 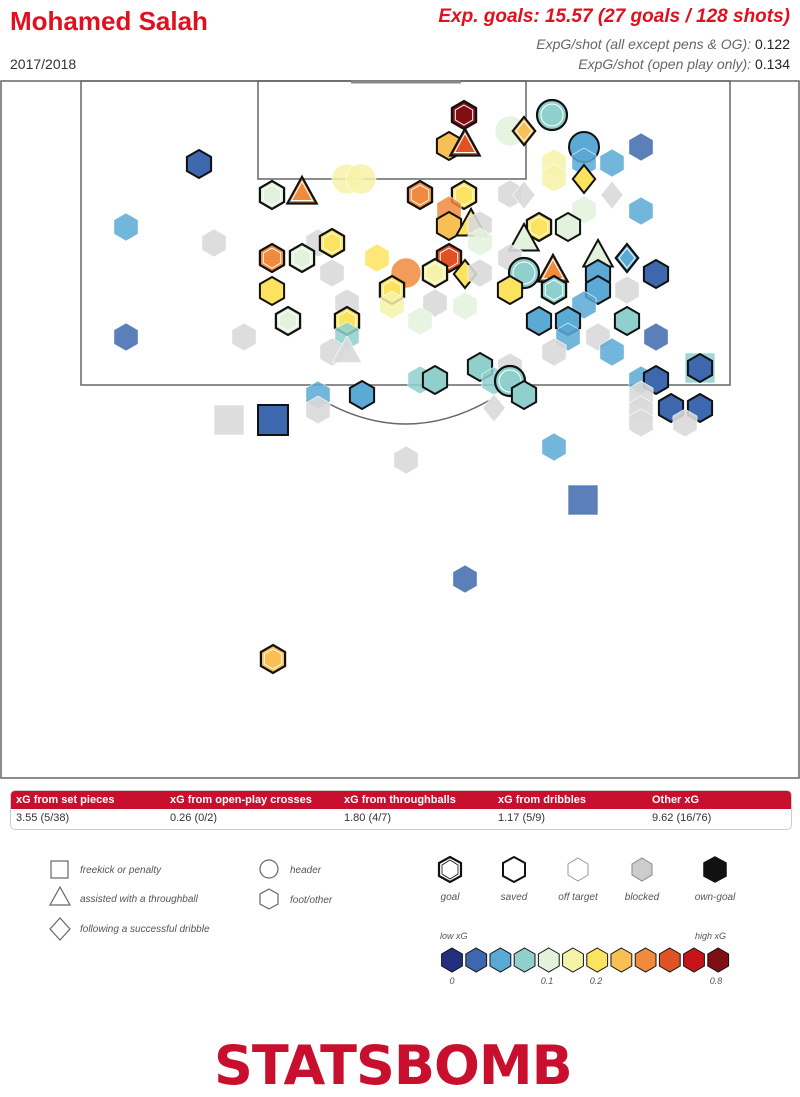 I want to click on xg-per-shot-all-value: 0.122, so click(x=772, y=44).